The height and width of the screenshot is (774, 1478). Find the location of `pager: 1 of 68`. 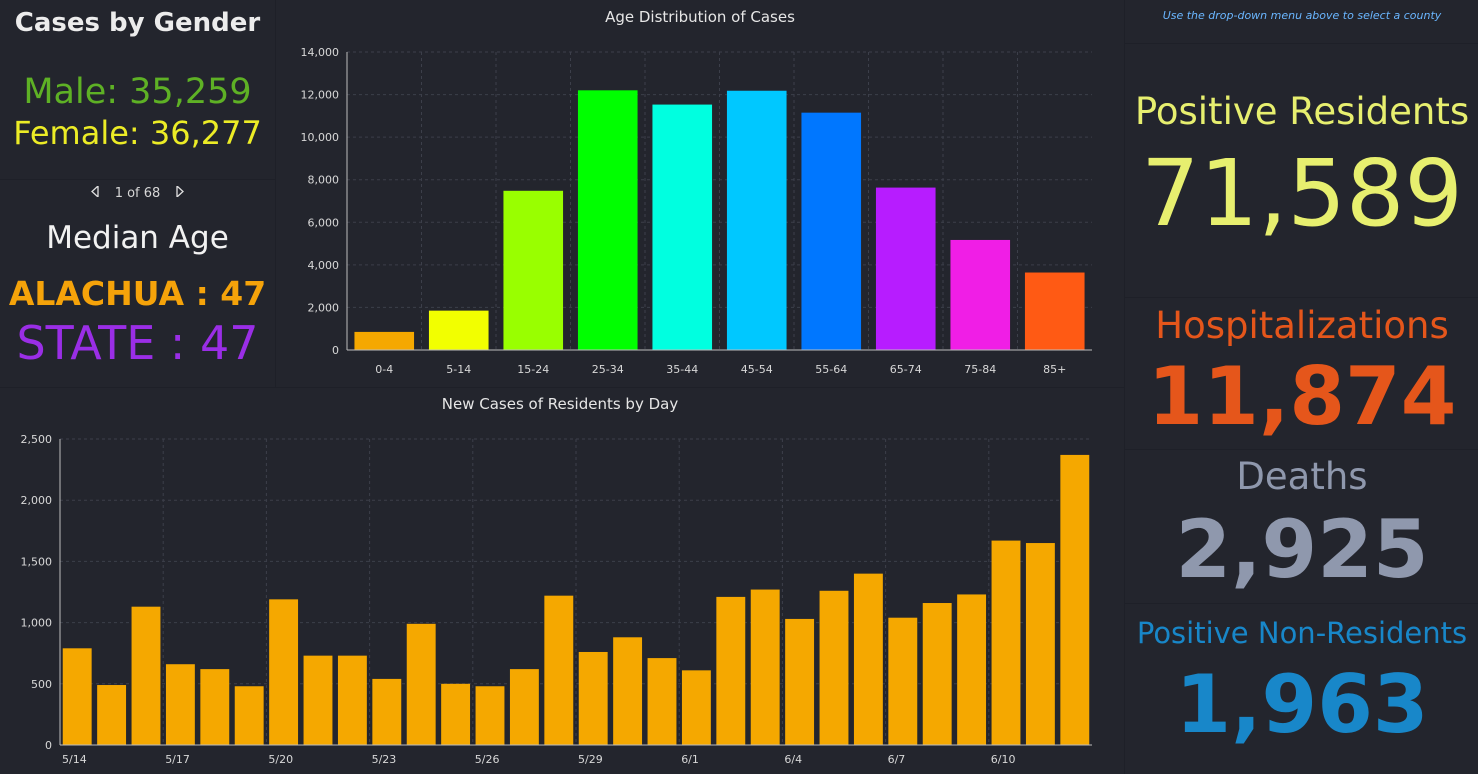

pager: 1 of 68 is located at coordinates (137, 192).